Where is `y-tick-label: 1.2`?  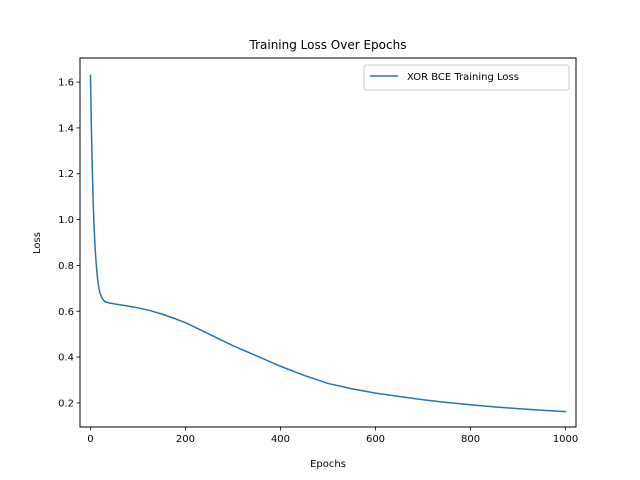
y-tick-label: 1.2 is located at coordinates (66, 174).